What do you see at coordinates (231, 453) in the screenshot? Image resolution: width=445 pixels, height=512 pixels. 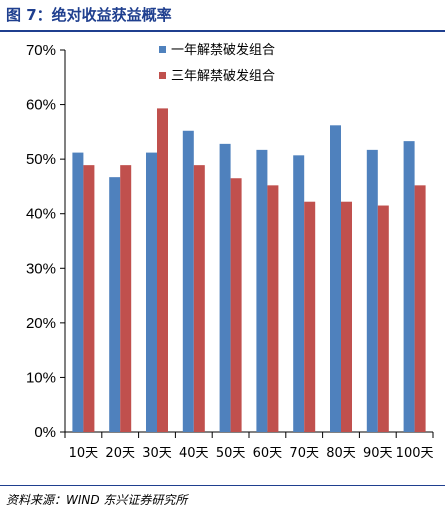 I see `x-tick-label: 50天` at bounding box center [231, 453].